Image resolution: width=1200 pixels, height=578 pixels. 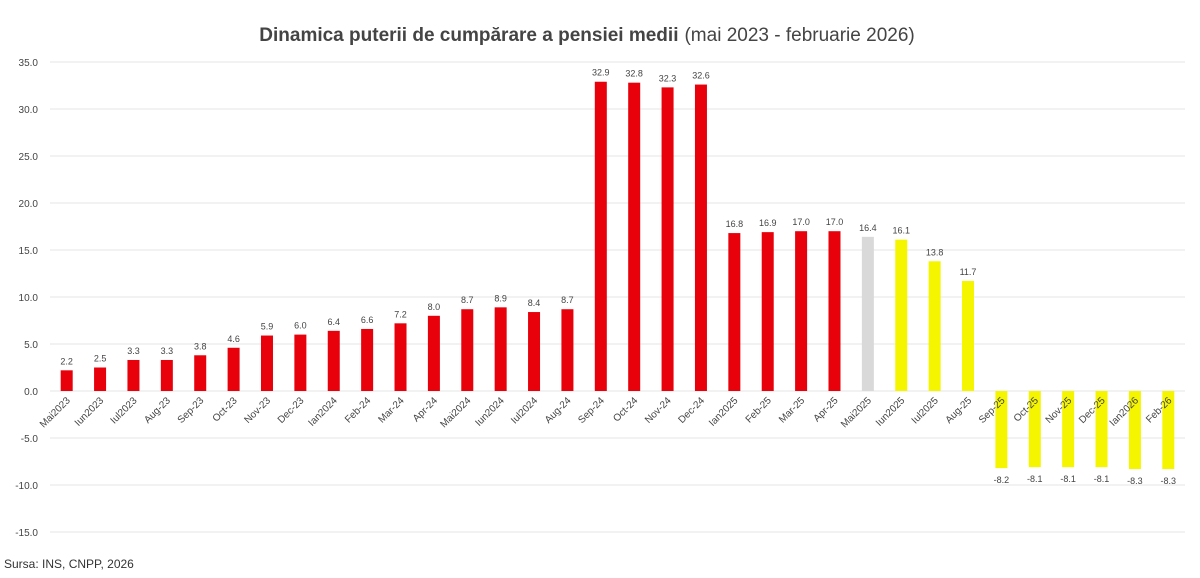 What do you see at coordinates (668, 78) in the screenshot?
I see `data-label: 32.3` at bounding box center [668, 78].